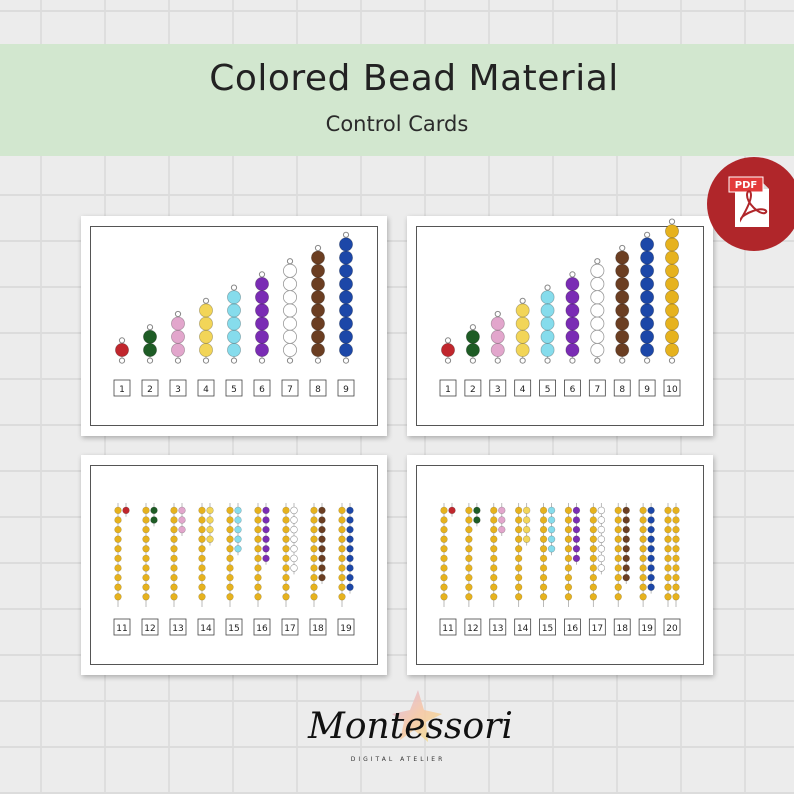 The height and width of the screenshot is (794, 794). Describe the element at coordinates (672, 627) in the screenshot. I see `number-box-20: 20` at that location.